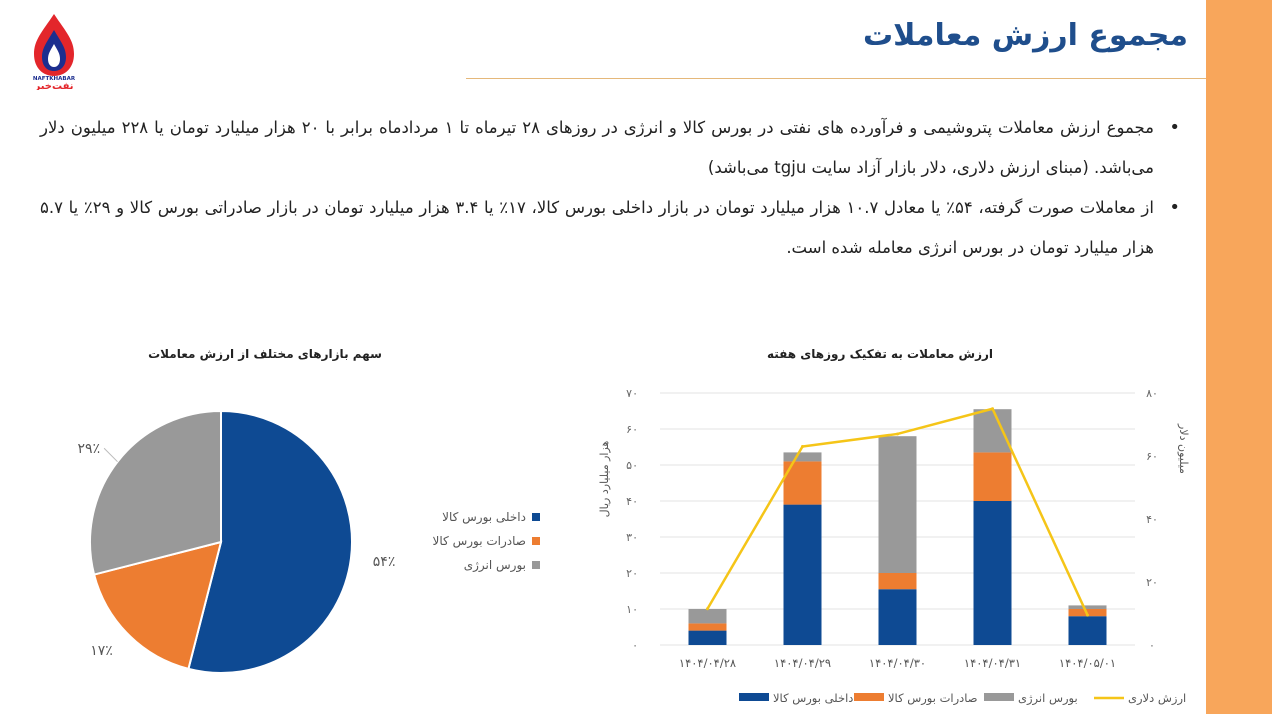  I want to click on y-tick-label: ۶۰, so click(632, 429).